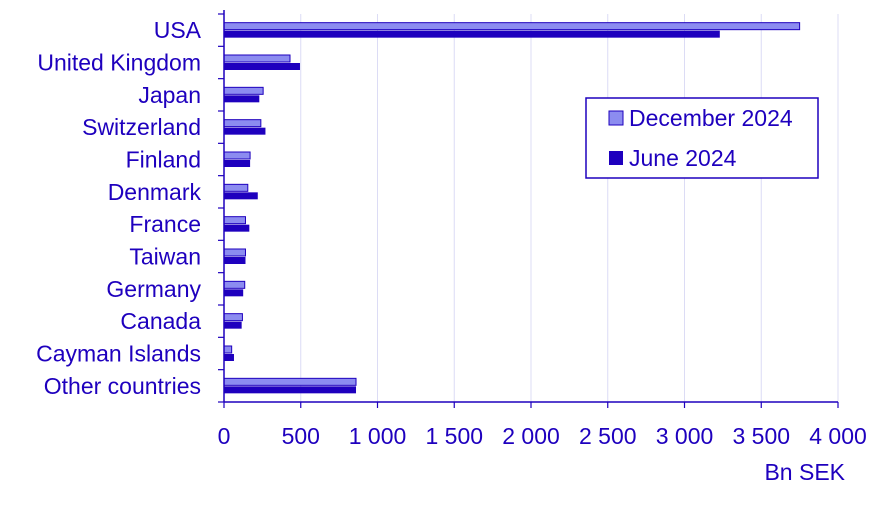 Image resolution: width=883 pixels, height=508 pixels. Describe the element at coordinates (237, 163) in the screenshot. I see `bar-finland-june-2024` at that location.